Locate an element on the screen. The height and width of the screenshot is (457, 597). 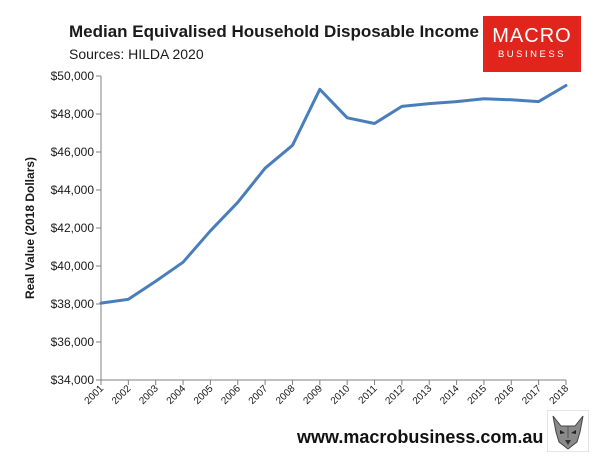
x-tick-label: 2012 is located at coordinates (395, 395).